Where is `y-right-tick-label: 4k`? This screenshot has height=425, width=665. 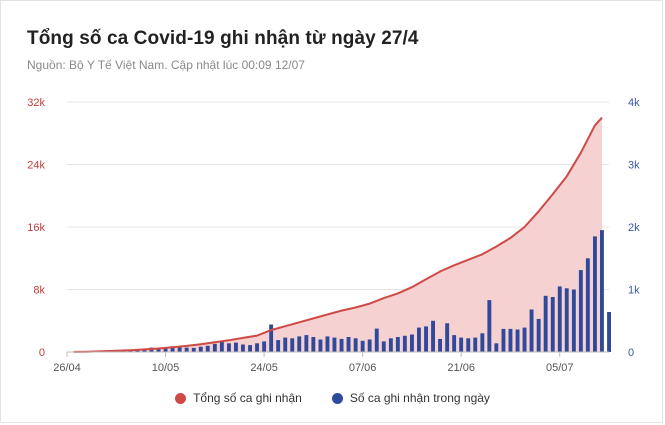 y-right-tick-label: 4k is located at coordinates (634, 103).